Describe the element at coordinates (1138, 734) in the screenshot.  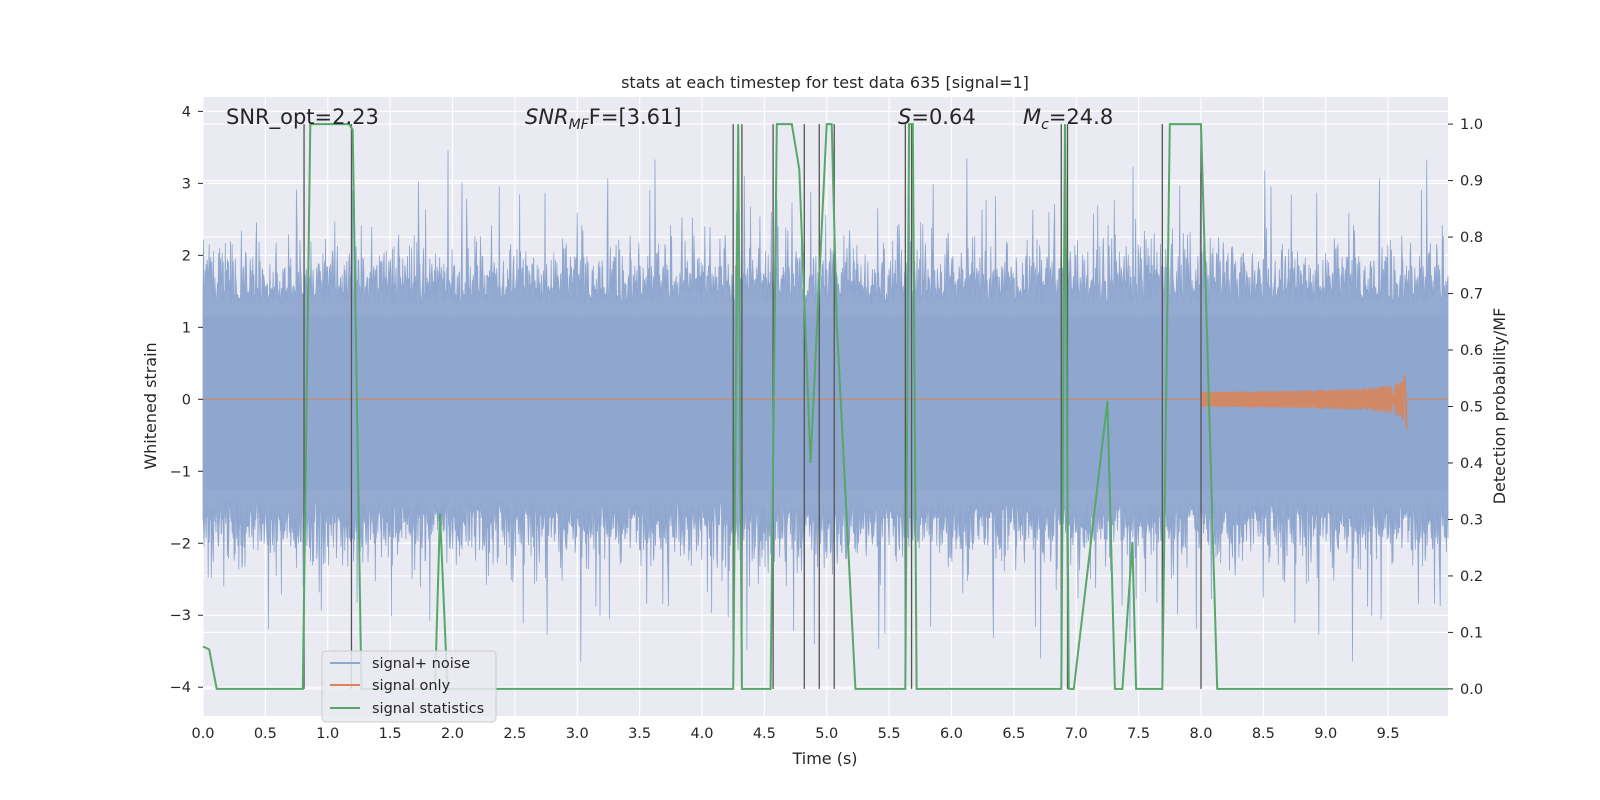
I see `x-tick-label: 7.5` at that location.